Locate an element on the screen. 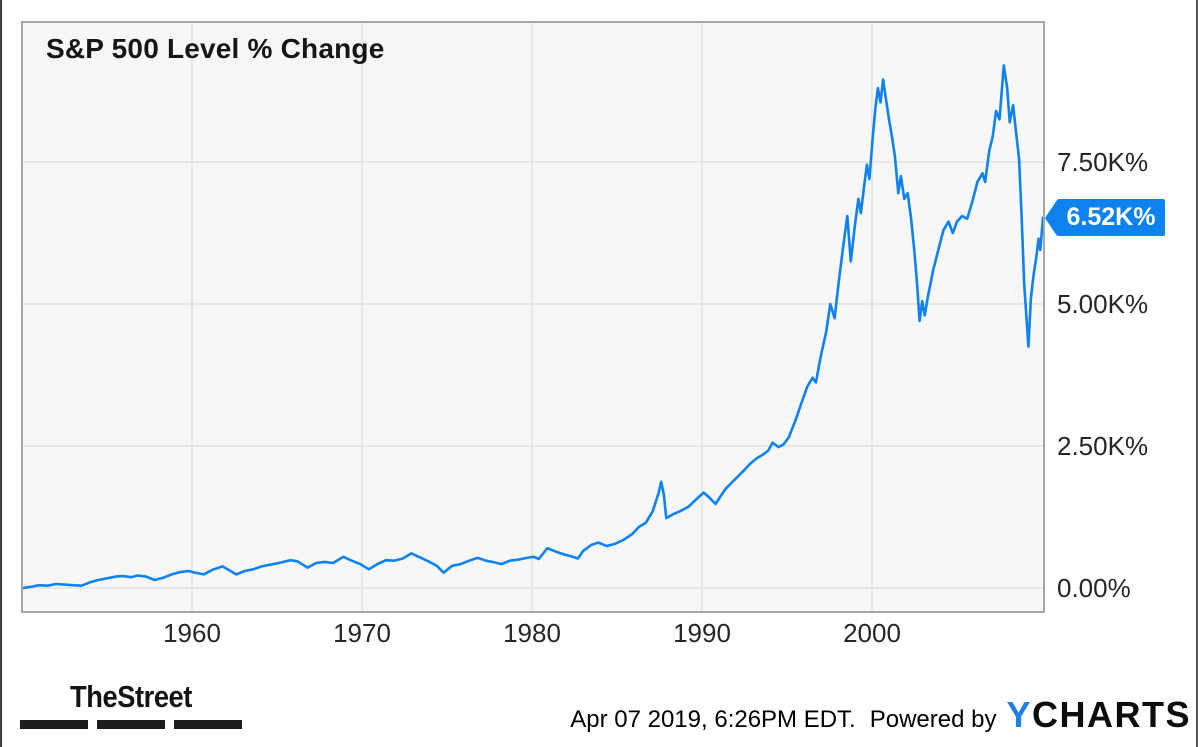  last-value-badge-arrow-icon is located at coordinates (1051, 217).